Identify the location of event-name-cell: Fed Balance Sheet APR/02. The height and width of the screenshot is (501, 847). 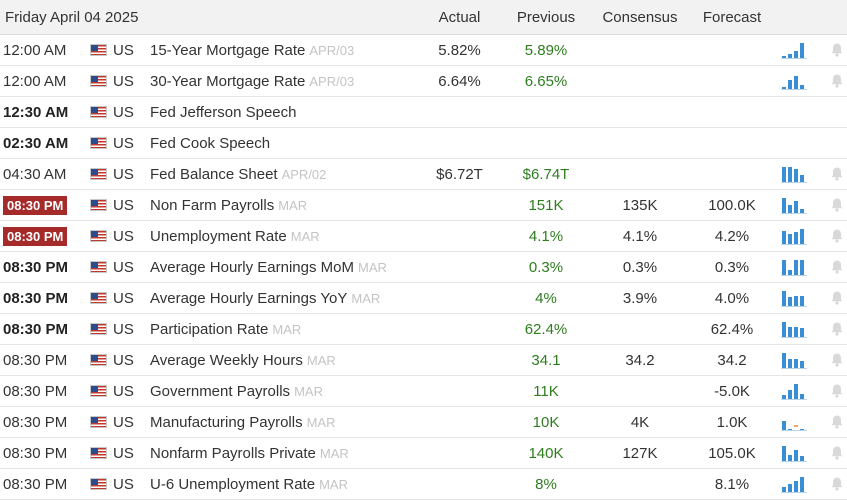
(238, 174).